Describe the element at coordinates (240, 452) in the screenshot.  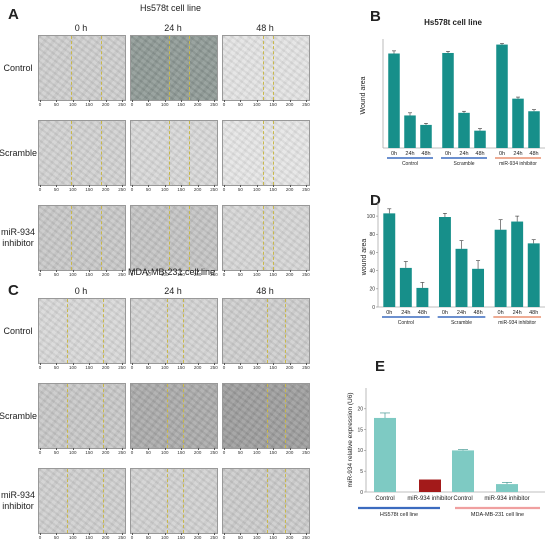
I see `mdamb231-ruler-label: 50` at that location.